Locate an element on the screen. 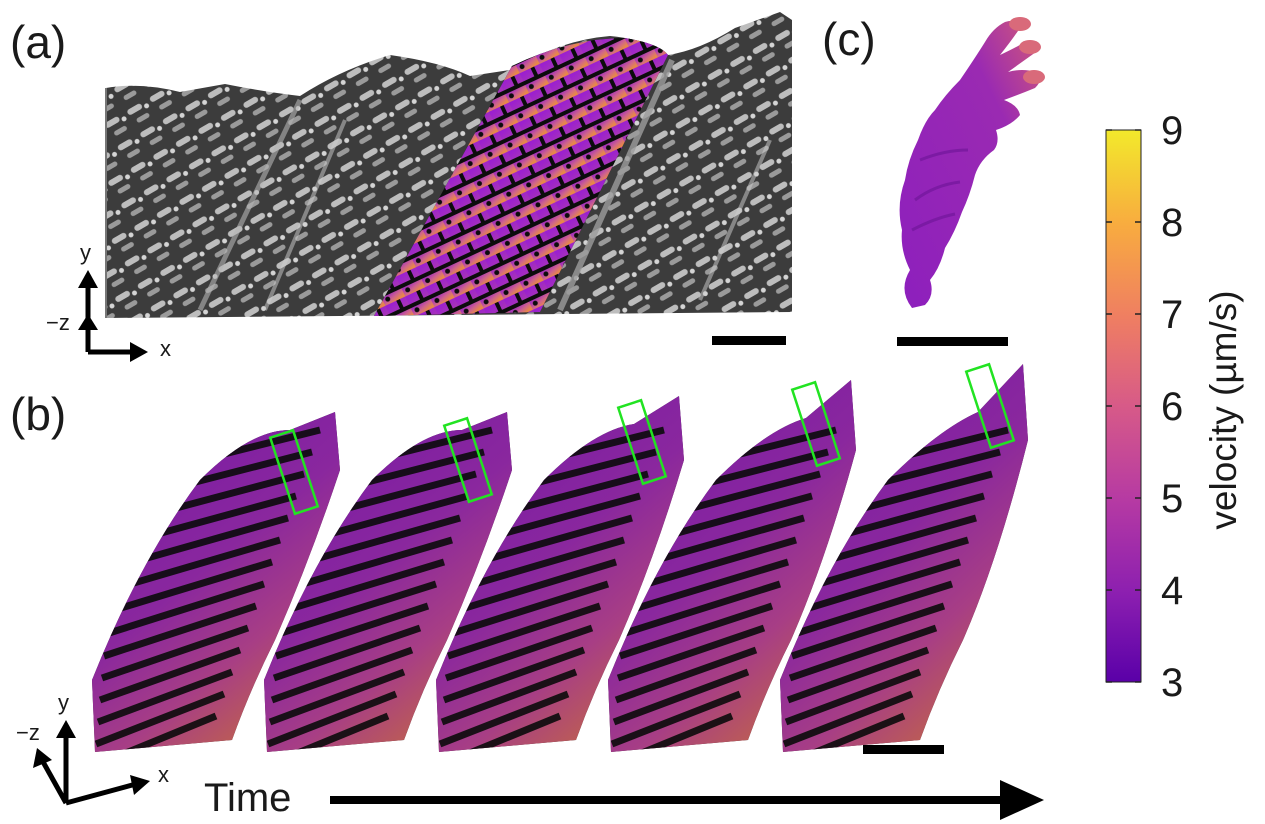  axis-triad-a: y −z x is located at coordinates (108, 301).